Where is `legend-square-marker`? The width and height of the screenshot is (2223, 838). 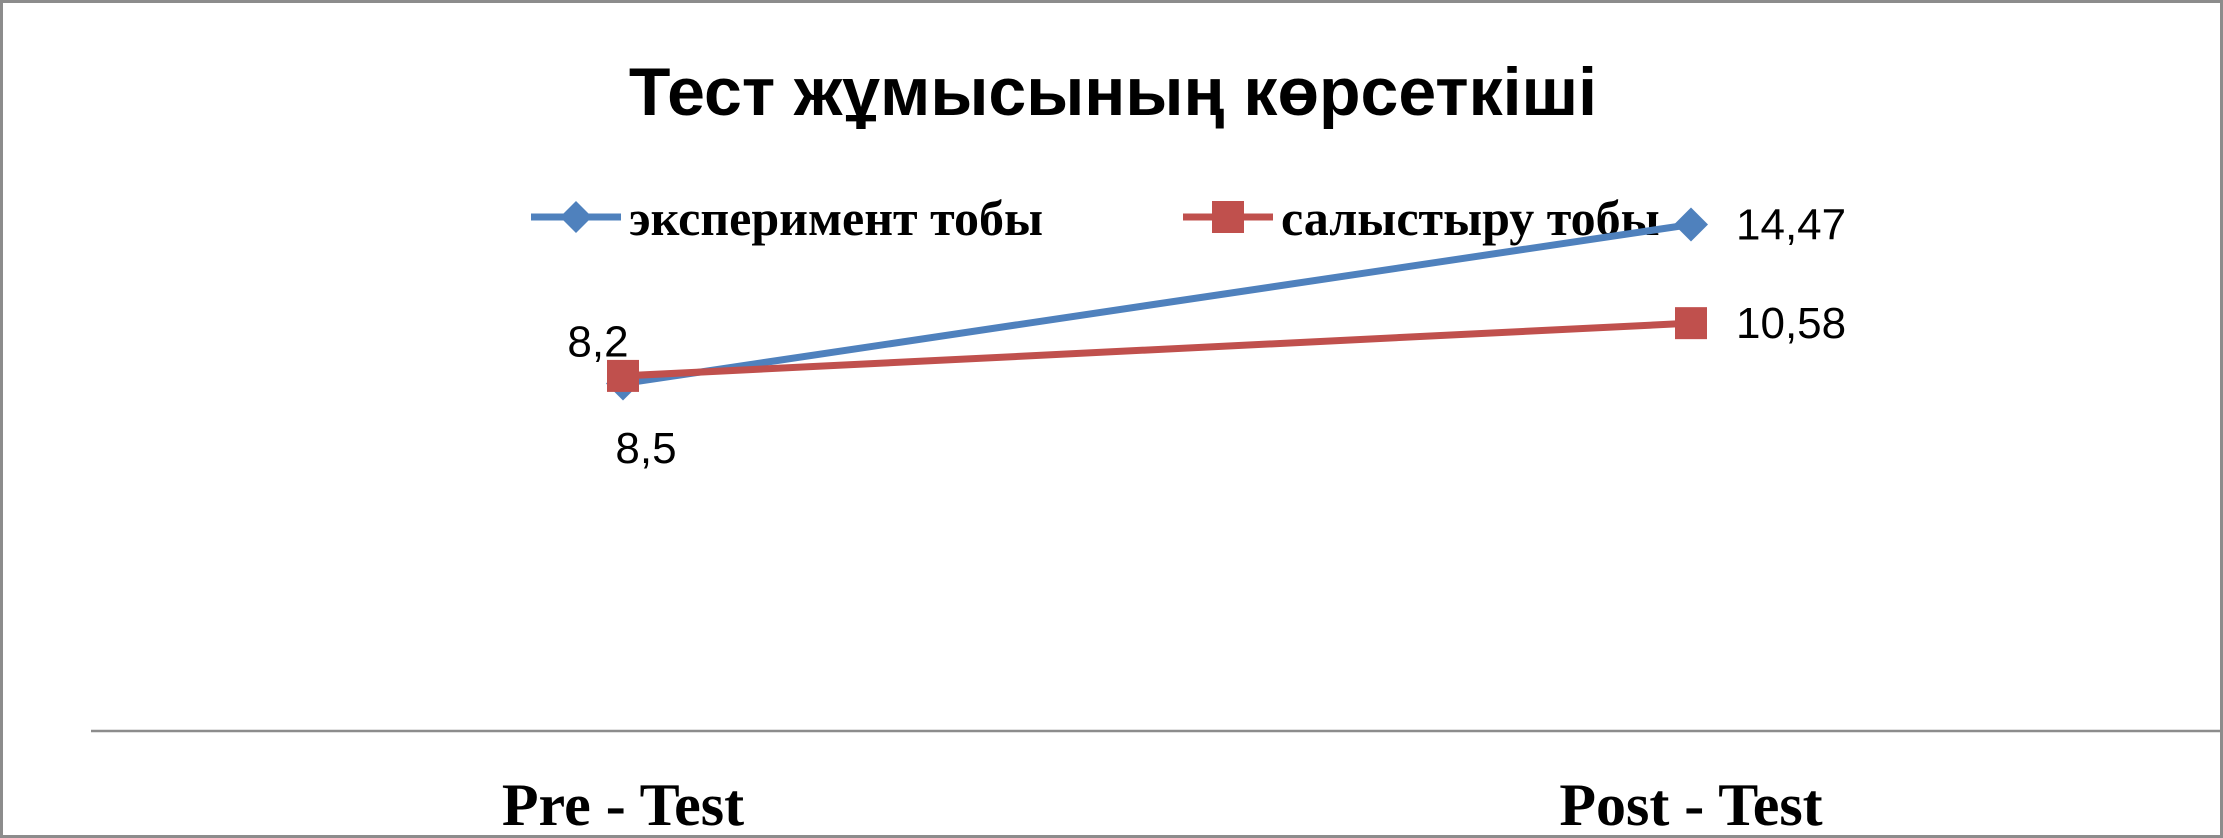 legend-square-marker is located at coordinates (1228, 217).